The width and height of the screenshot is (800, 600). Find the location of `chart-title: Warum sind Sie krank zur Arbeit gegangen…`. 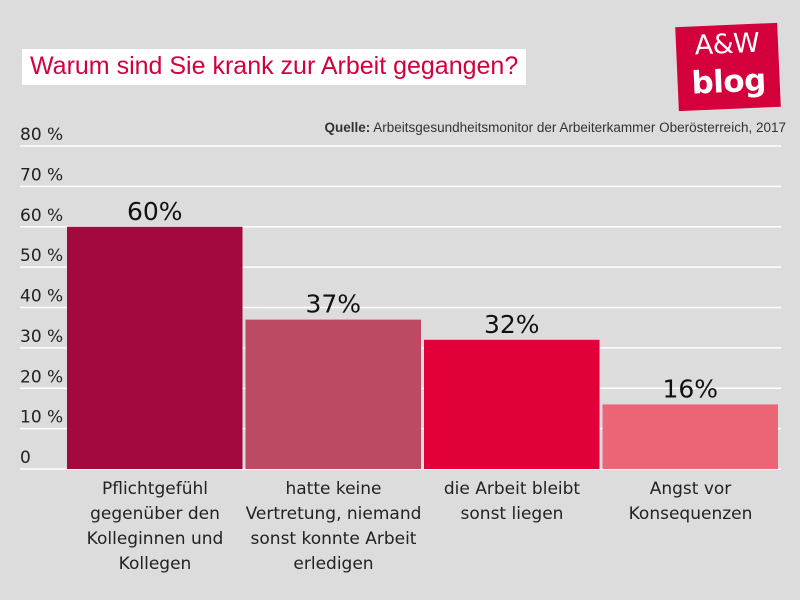

chart-title: Warum sind Sie krank zur Arbeit gegangen… is located at coordinates (274, 67).